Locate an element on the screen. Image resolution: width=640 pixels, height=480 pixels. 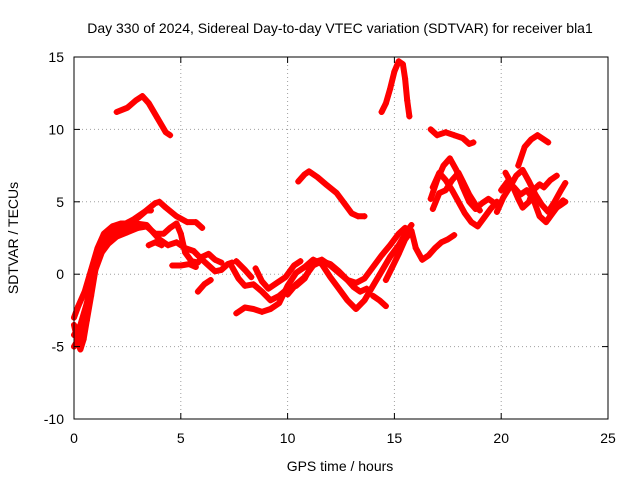
y-tick-label: 5 is located at coordinates (60, 202).